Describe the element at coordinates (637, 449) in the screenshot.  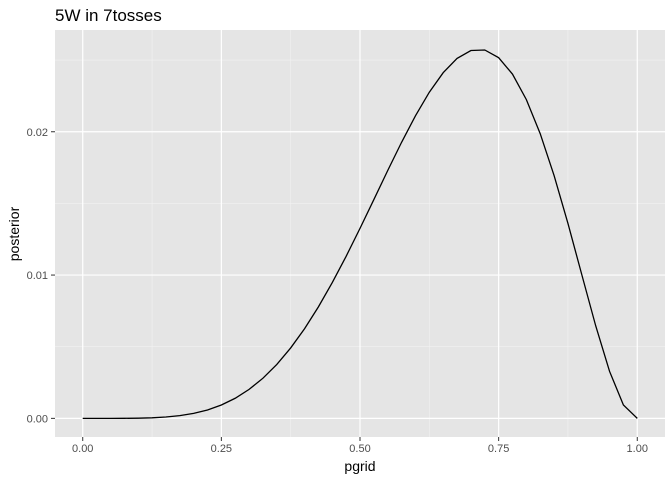
I see `x-tick-label: 1.00` at that location.